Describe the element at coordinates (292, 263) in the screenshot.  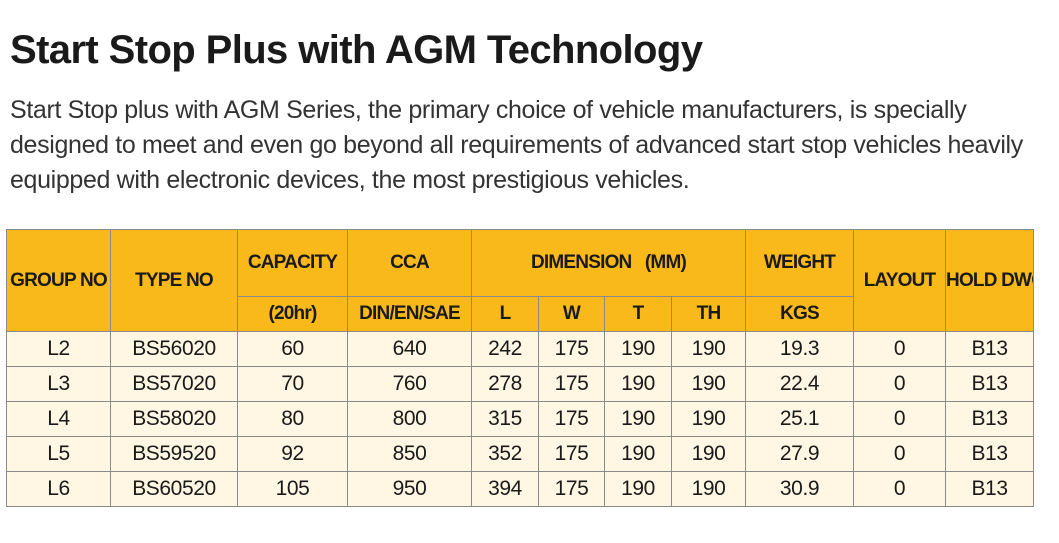
I see `header-capacity: CAPACITY` at that location.